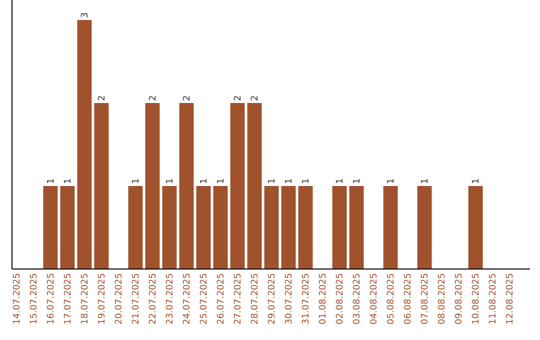  Describe the element at coordinates (187, 299) in the screenshot. I see `x-tick-label: 24.07.2025` at that location.